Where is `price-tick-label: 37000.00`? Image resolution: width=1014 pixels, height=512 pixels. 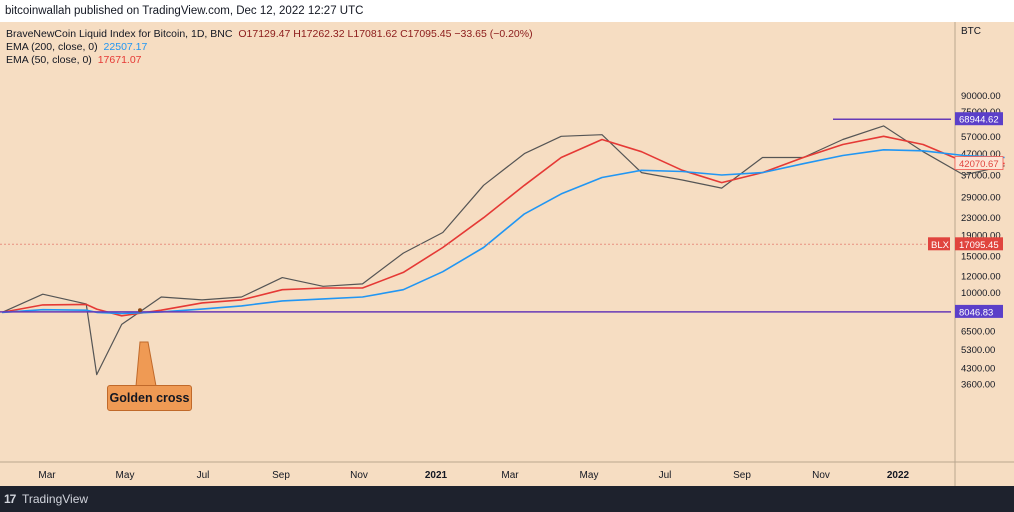 price-tick-label: 37000.00 is located at coordinates (981, 176).